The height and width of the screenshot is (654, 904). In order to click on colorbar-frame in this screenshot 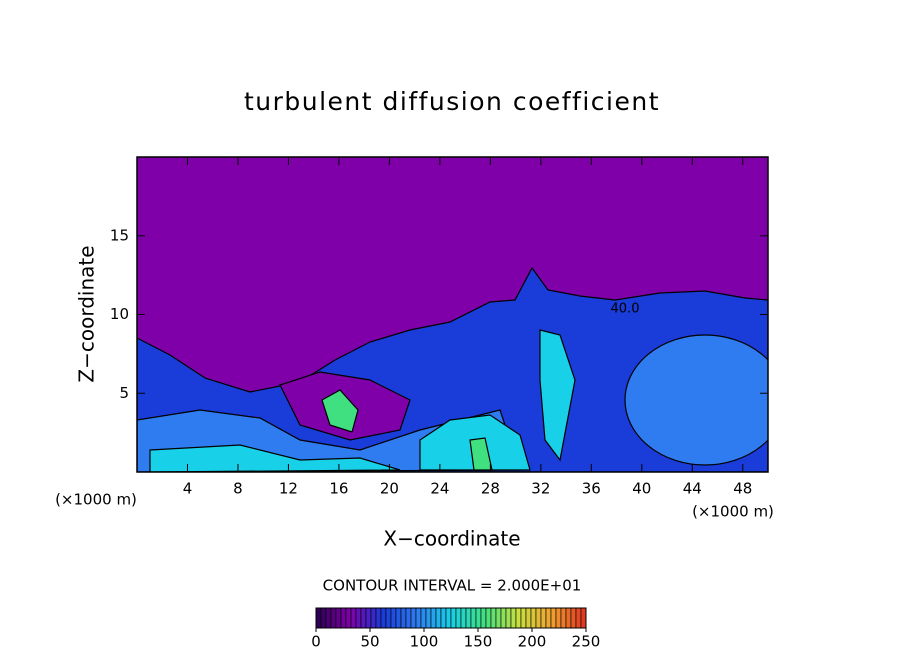, I will do `click(451, 618)`.